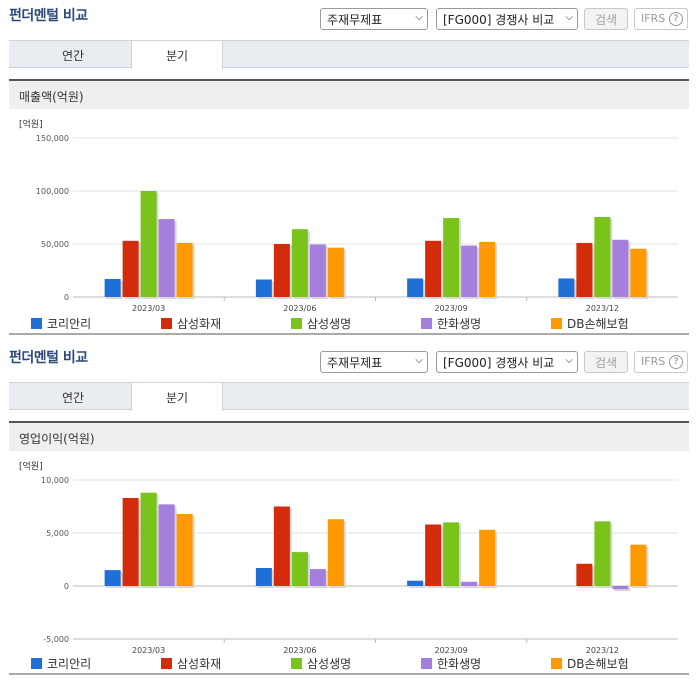  Describe the element at coordinates (148, 308) in the screenshot. I see `x-tick-label: 2023/03` at that location.